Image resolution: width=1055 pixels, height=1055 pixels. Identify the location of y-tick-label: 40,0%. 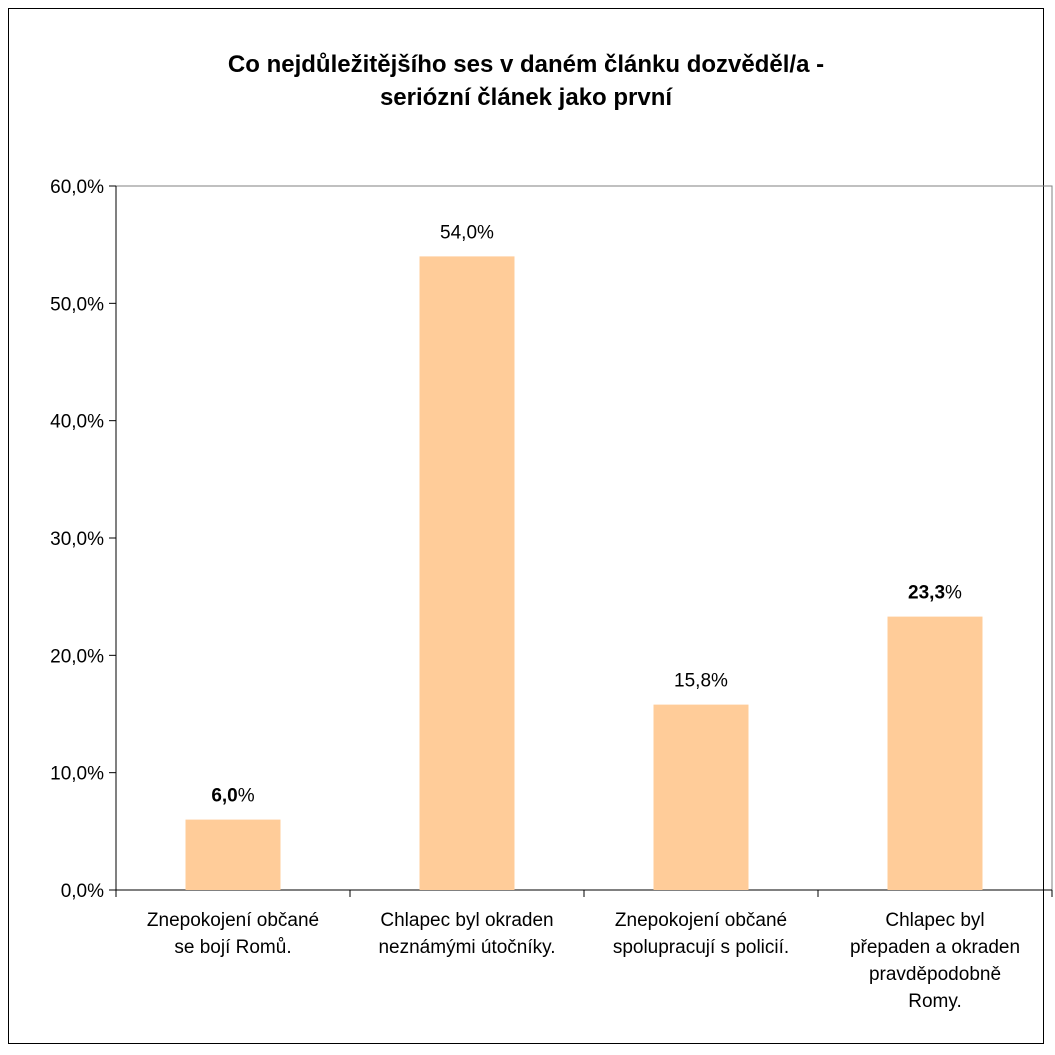
(77, 422).